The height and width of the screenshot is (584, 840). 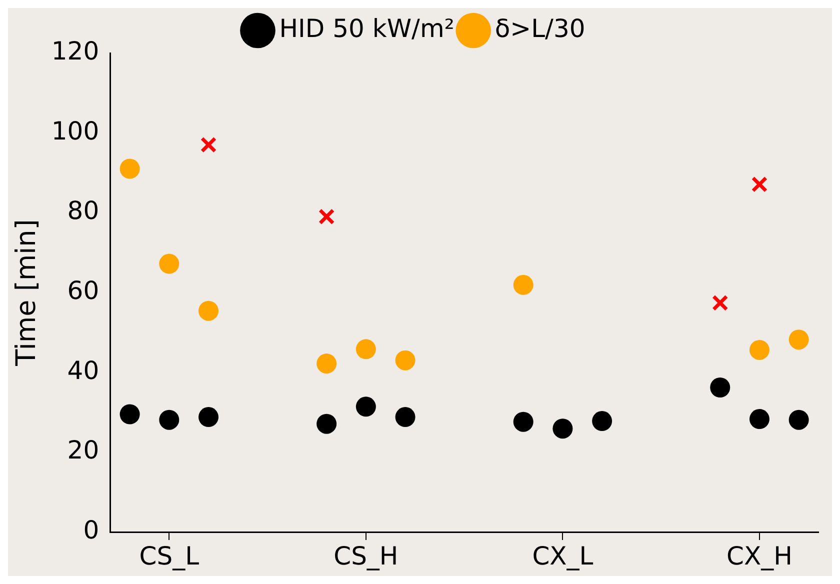 What do you see at coordinates (83, 450) in the screenshot?
I see `y-tick-label: 20` at bounding box center [83, 450].